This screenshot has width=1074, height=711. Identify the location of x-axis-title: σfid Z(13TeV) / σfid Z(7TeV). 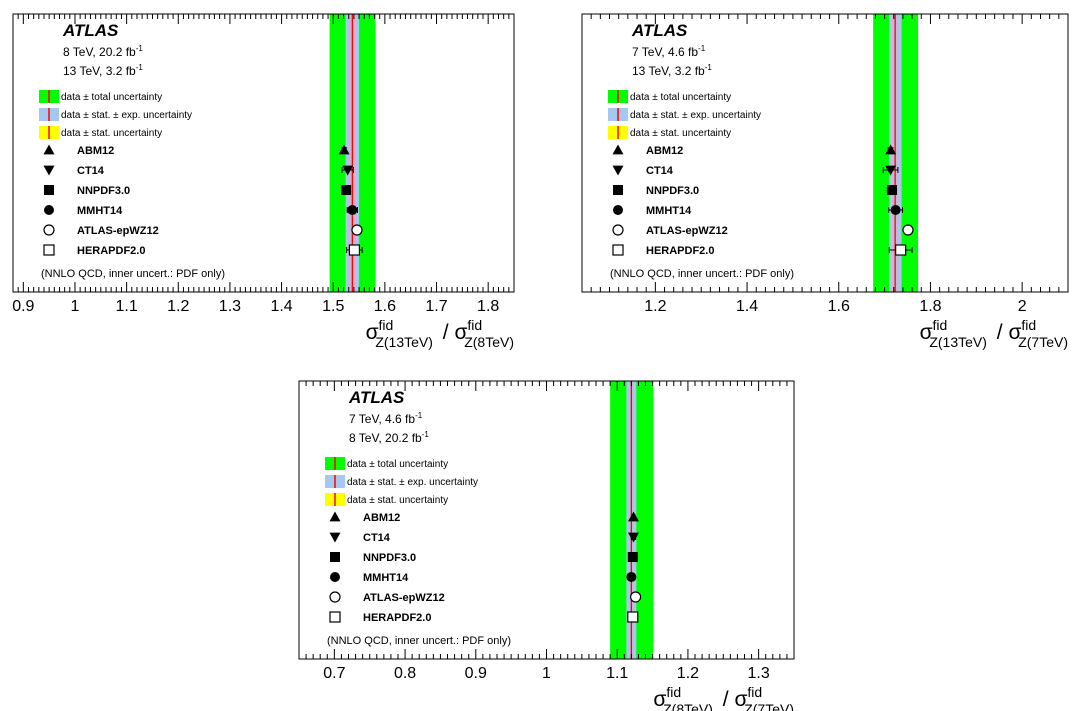
(994, 333).